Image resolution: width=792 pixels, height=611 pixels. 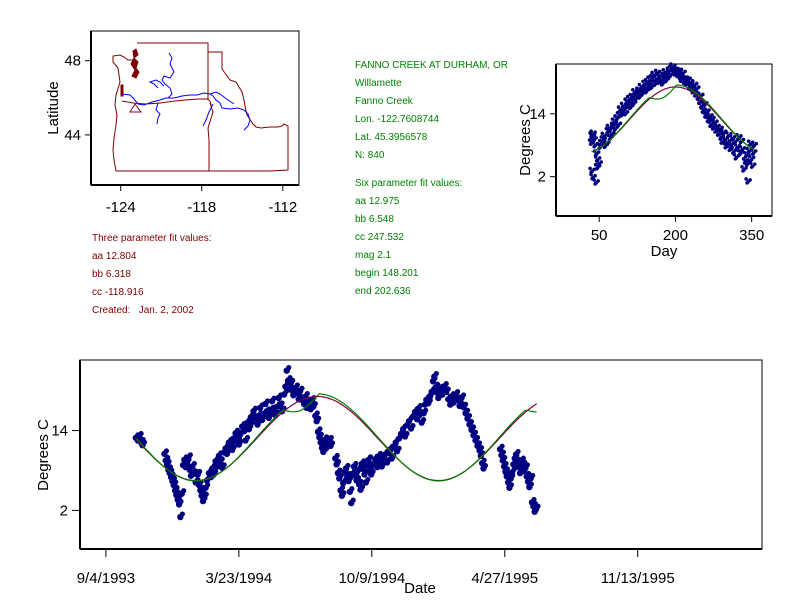 What do you see at coordinates (537, 114) in the screenshot?
I see `y-tick-label: 14` at bounding box center [537, 114].